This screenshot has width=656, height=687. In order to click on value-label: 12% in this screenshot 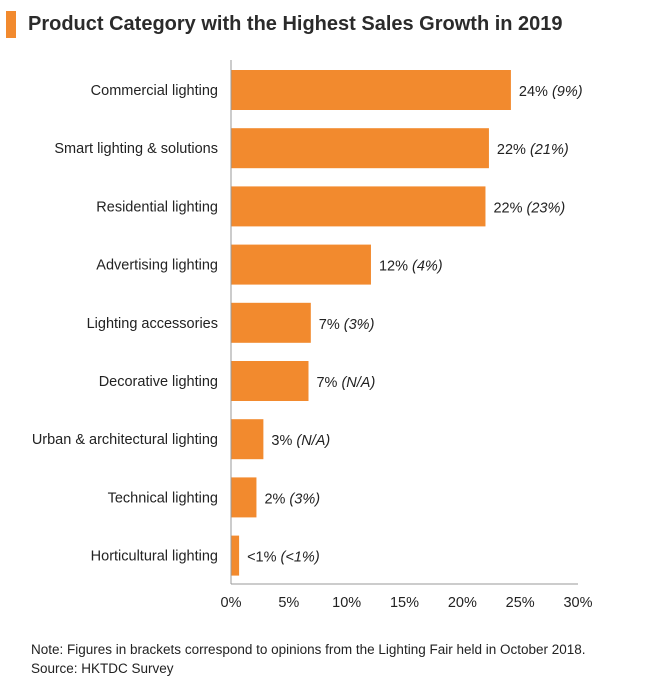, I will do `click(393, 267)`.